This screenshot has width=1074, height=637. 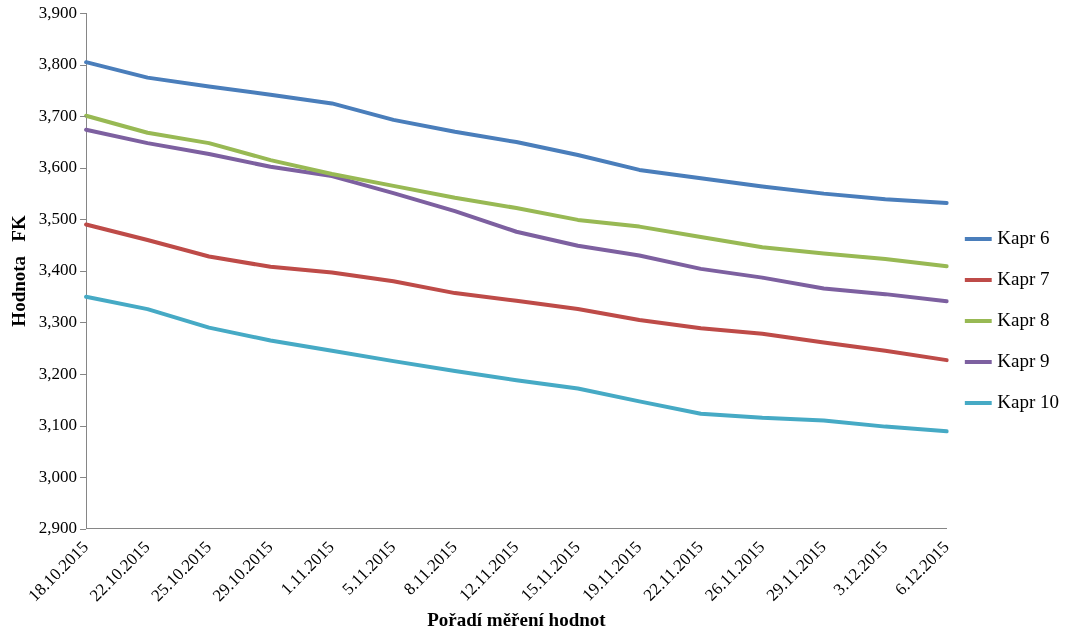 I want to click on legend-label: Kapr 6, so click(x=1023, y=237).